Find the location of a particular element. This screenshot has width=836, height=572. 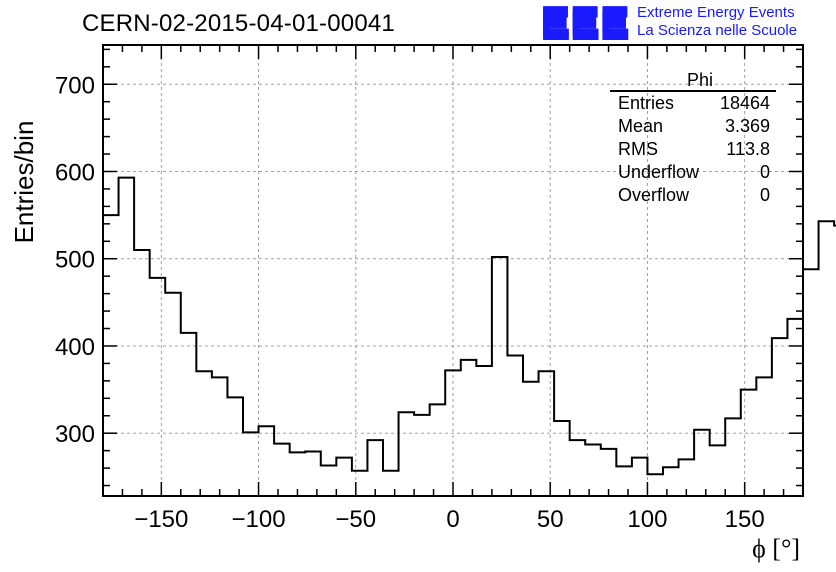

stats-row: Underflow 0 is located at coordinates (693, 172).